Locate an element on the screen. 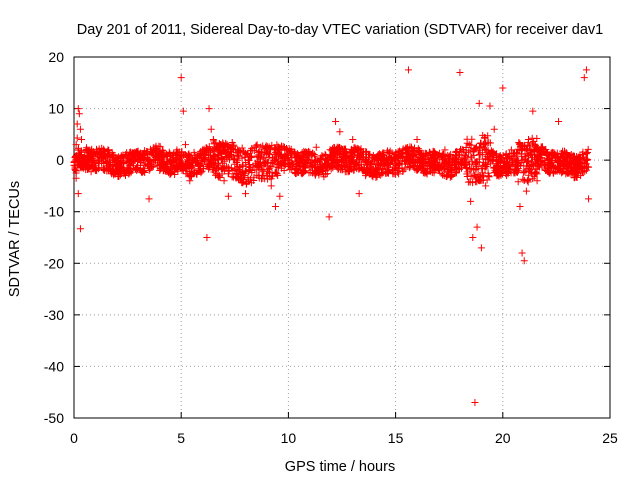 The width and height of the screenshot is (640, 480). x-tick-label: 15 is located at coordinates (396, 438).